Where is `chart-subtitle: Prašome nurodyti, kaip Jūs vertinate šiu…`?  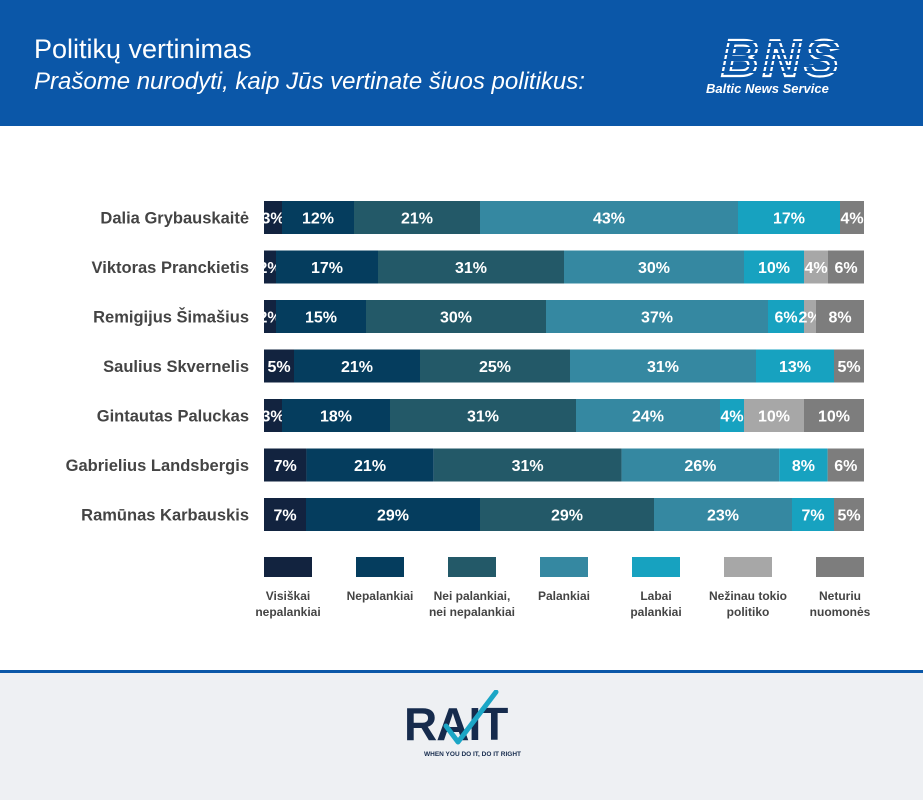 chart-subtitle: Prašome nurodyti, kaip Jūs vertinate šiu… is located at coordinates (309, 81).